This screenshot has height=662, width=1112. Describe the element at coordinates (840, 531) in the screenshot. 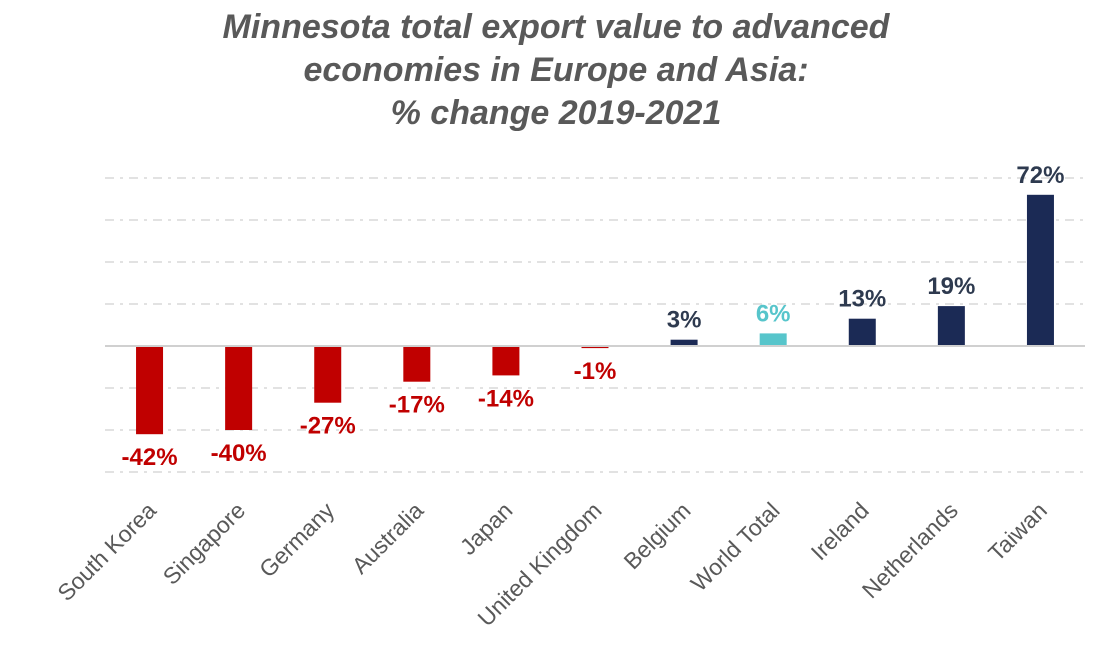

I see `x-tick-label: Ireland` at that location.